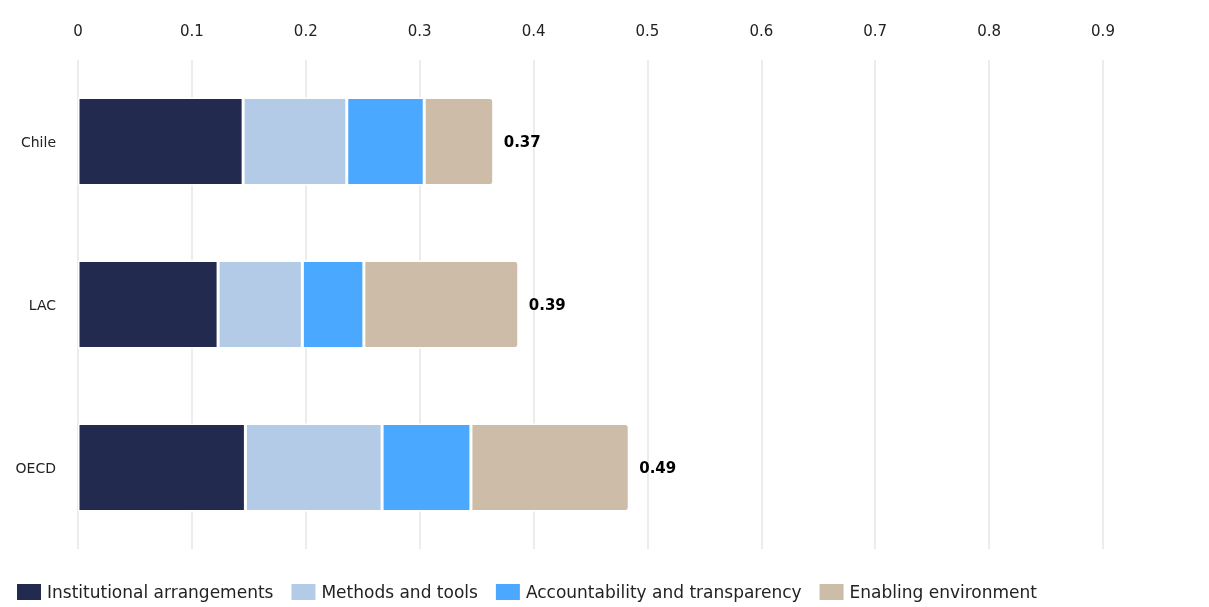 This screenshot has width=1209, height=607. What do you see at coordinates (305, 30) in the screenshot?
I see `x-tick-label: 0.2` at bounding box center [305, 30].